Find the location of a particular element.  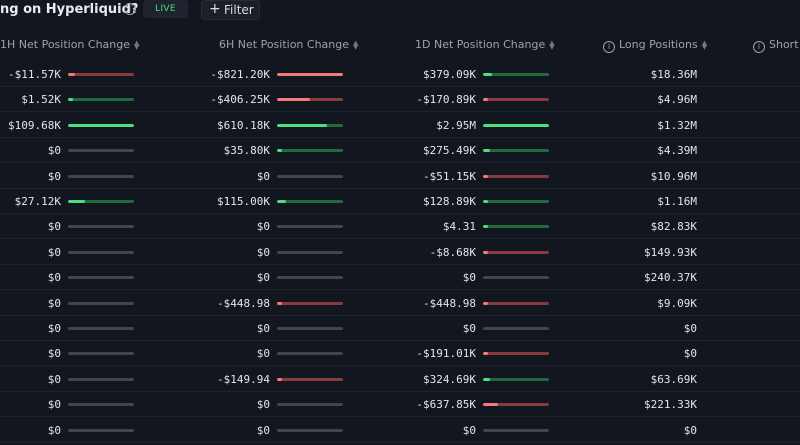

table-row: $0 $0 $4.31 $82.83K is located at coordinates (400, 227).